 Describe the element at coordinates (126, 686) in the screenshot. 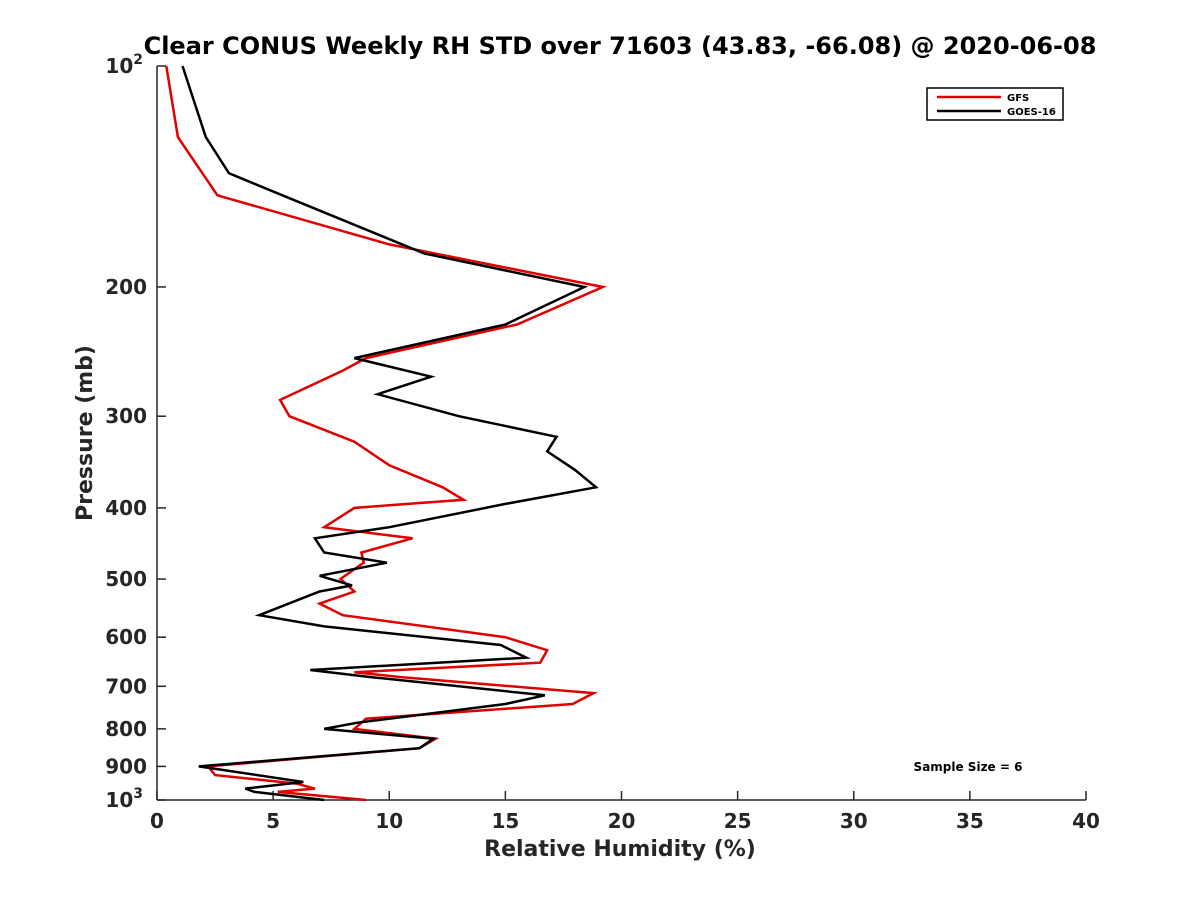

I see `y-tick-label: 700` at that location.